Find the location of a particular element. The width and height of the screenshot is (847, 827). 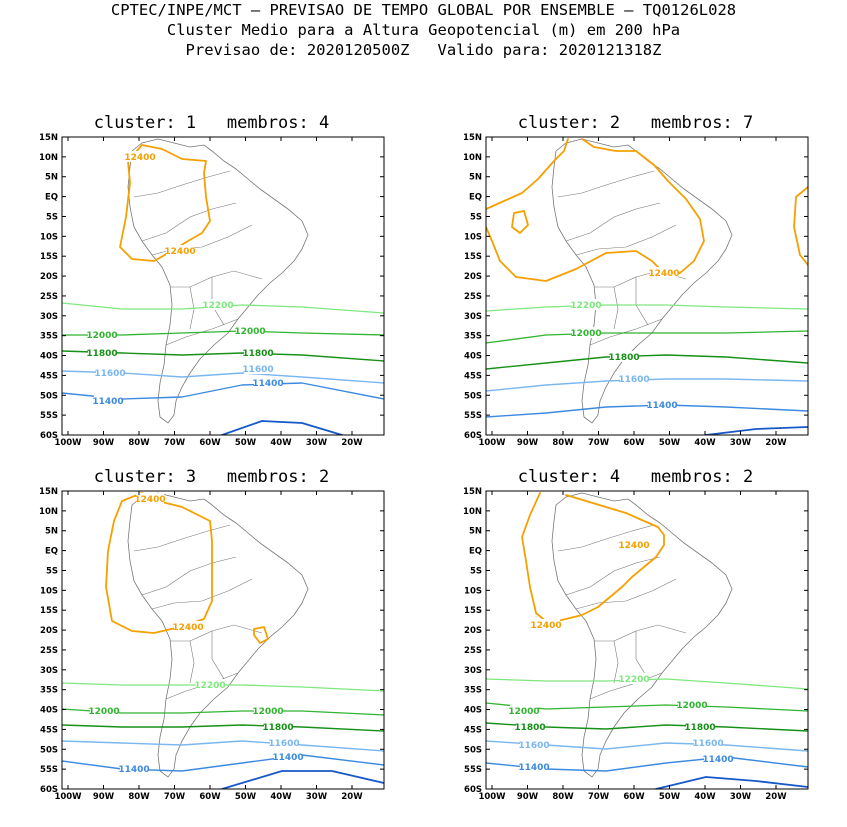

panel-title: cluster: 1 membros: 4 is located at coordinates (211, 123).